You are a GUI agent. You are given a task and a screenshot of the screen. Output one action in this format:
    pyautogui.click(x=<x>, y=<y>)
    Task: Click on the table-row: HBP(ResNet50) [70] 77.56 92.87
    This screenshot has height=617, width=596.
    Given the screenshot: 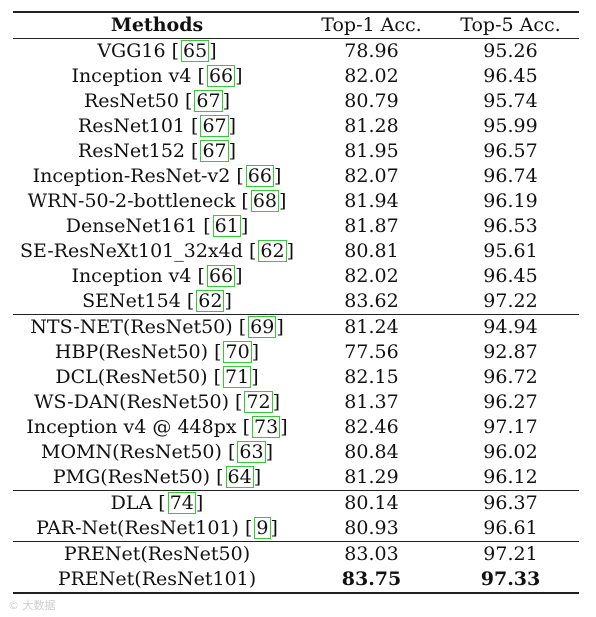 What is the action you would take?
    pyautogui.click(x=296, y=352)
    